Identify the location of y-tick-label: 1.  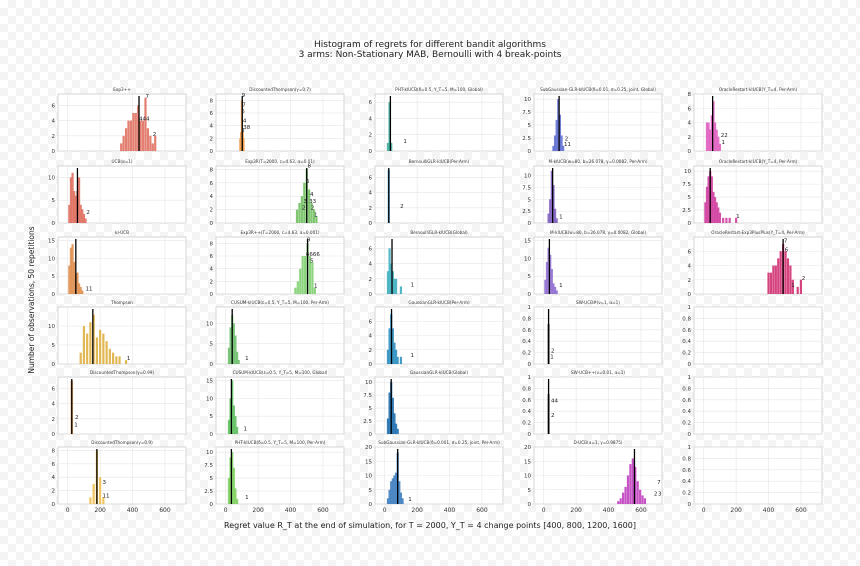
(530, 378).